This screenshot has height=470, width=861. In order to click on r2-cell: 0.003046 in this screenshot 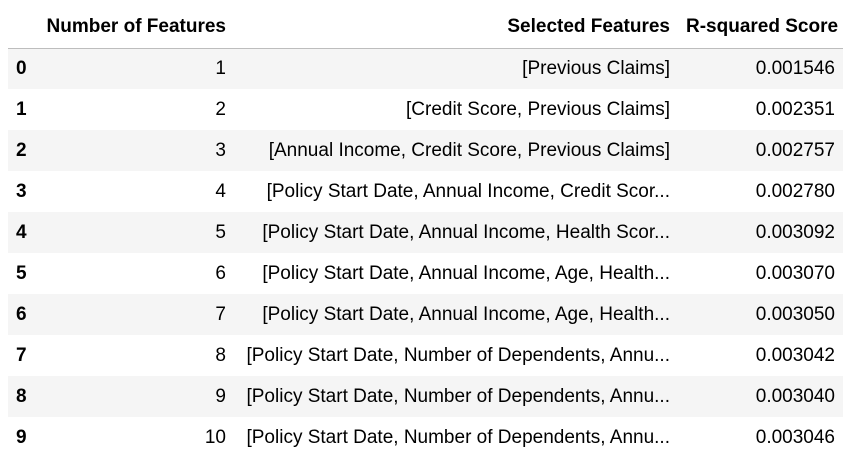, I will do `click(795, 437)`.